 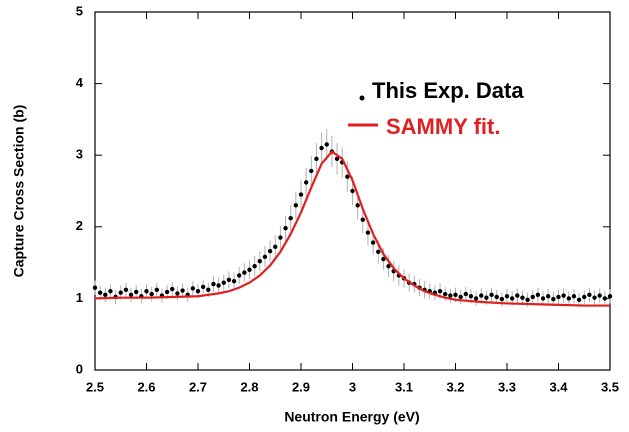 What do you see at coordinates (404, 386) in the screenshot?
I see `x-tick-label: 3.1` at bounding box center [404, 386].